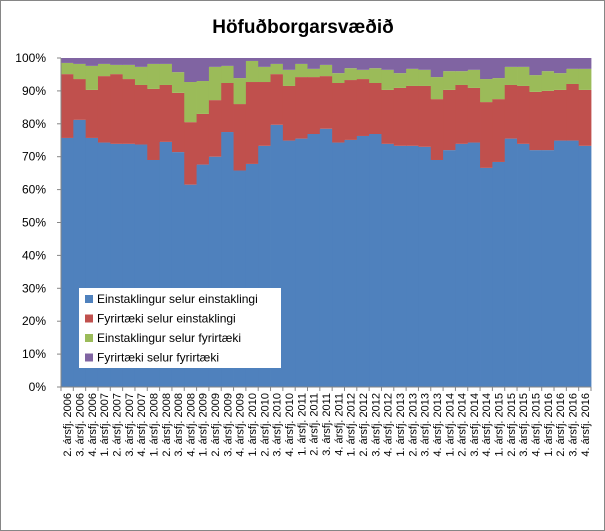  What do you see at coordinates (438, 425) in the screenshot?
I see `x-tick-label: 4. ársfj. 2013` at bounding box center [438, 425].